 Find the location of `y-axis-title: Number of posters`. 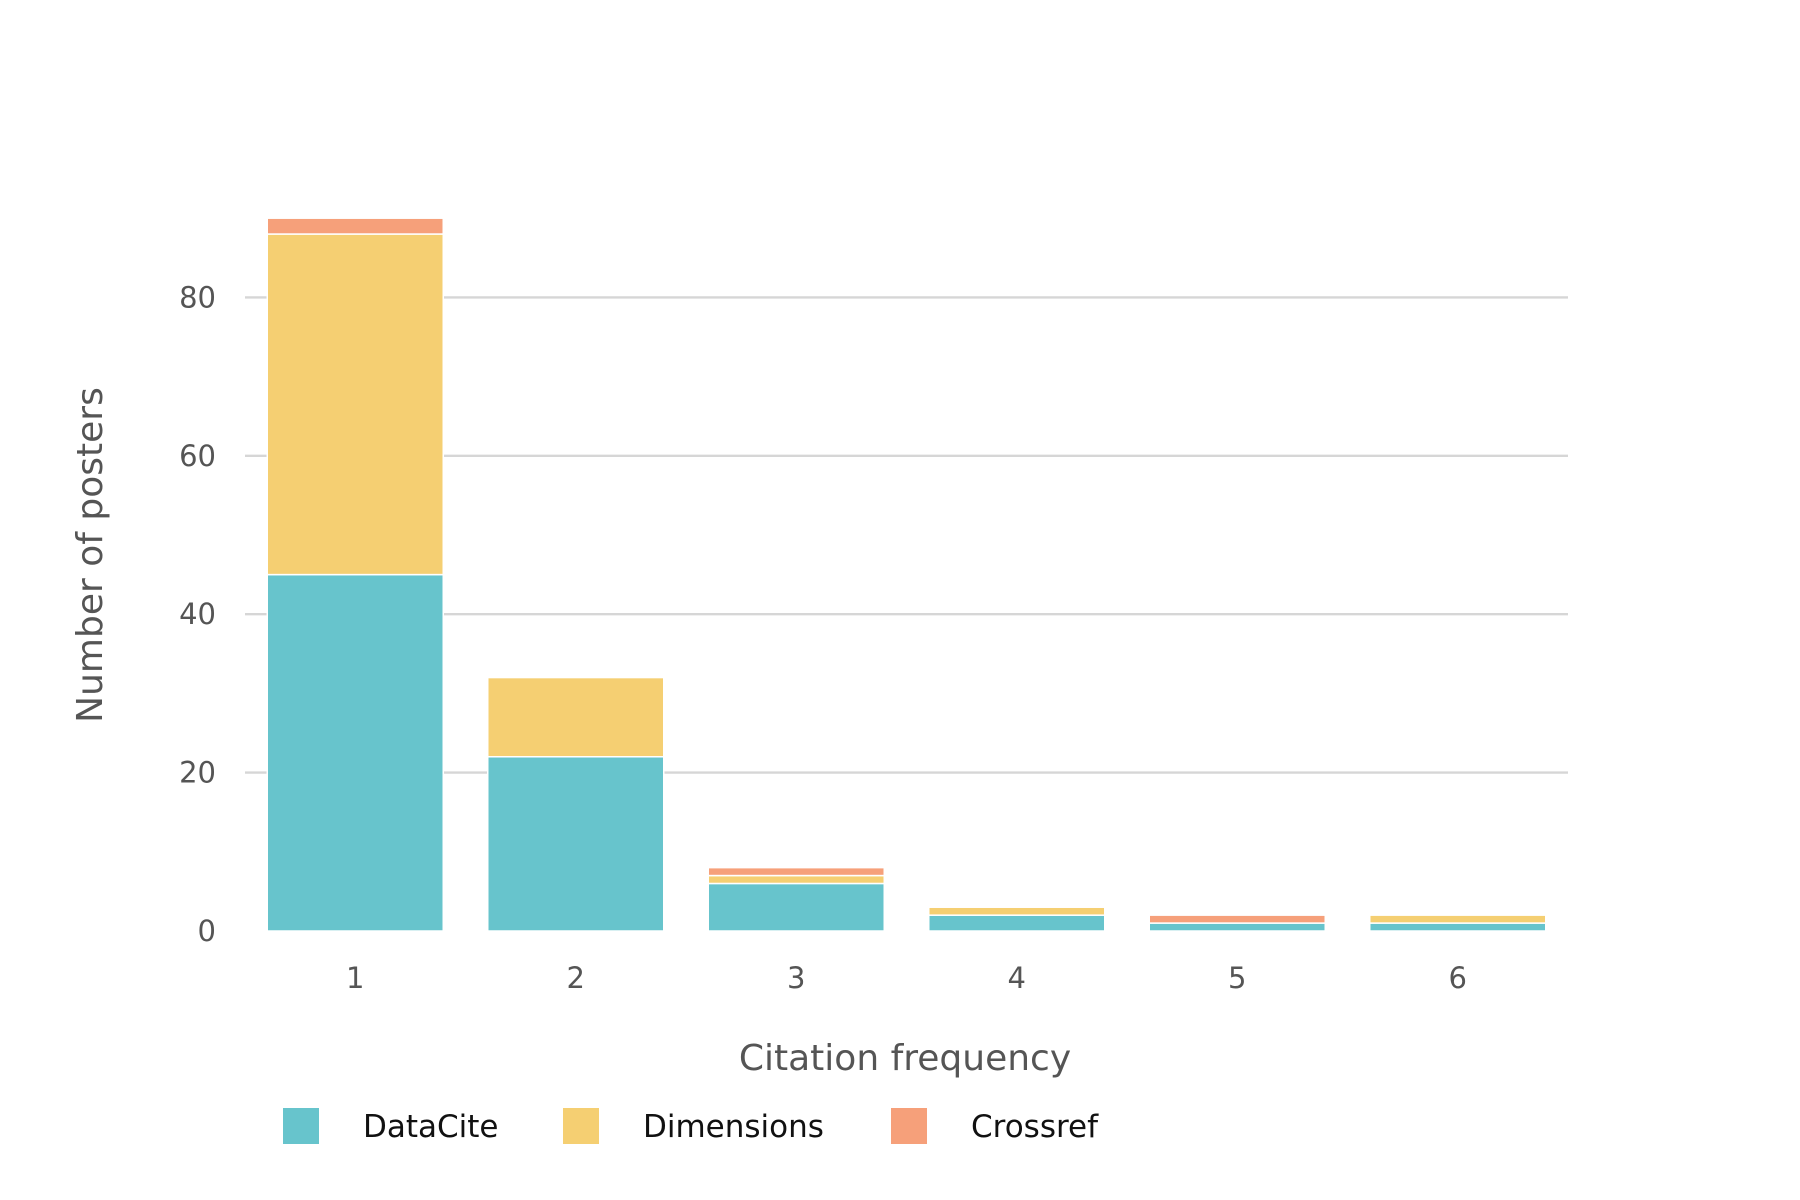

y-axis-title: Number of posters is located at coordinates (90, 555).